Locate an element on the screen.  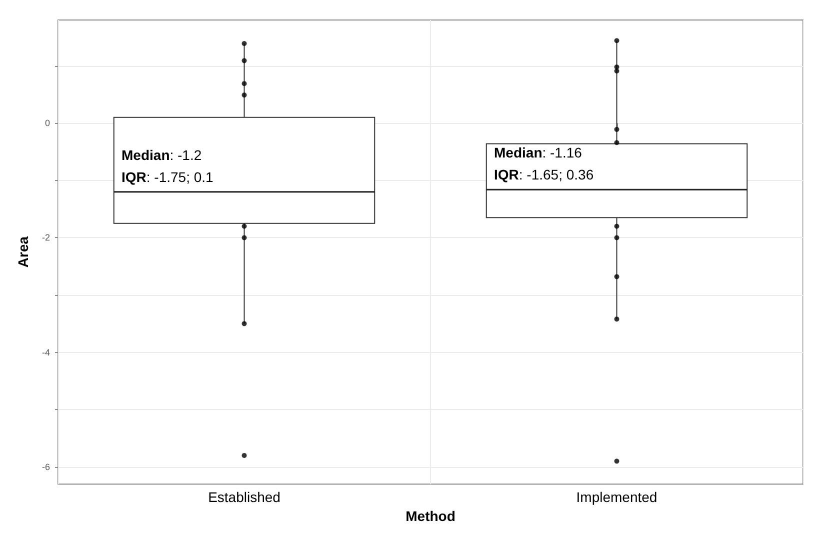
y-tick-label: -6 is located at coordinates (46, 467).